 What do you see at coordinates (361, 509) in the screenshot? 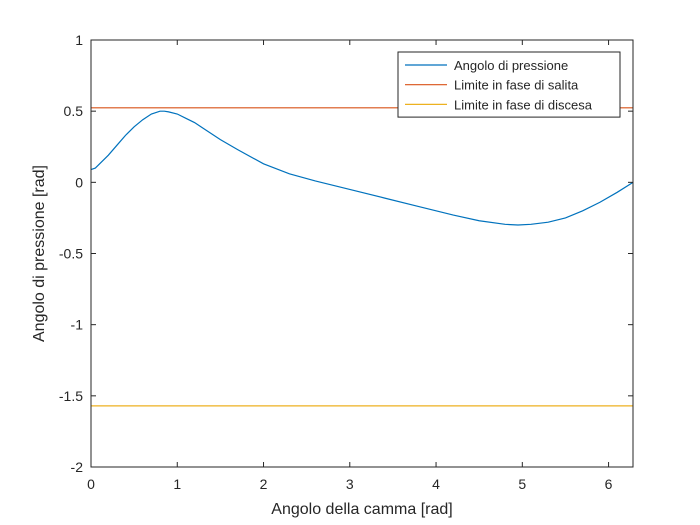
I see `x-axis-label: Angolo della camma [rad]` at bounding box center [361, 509].